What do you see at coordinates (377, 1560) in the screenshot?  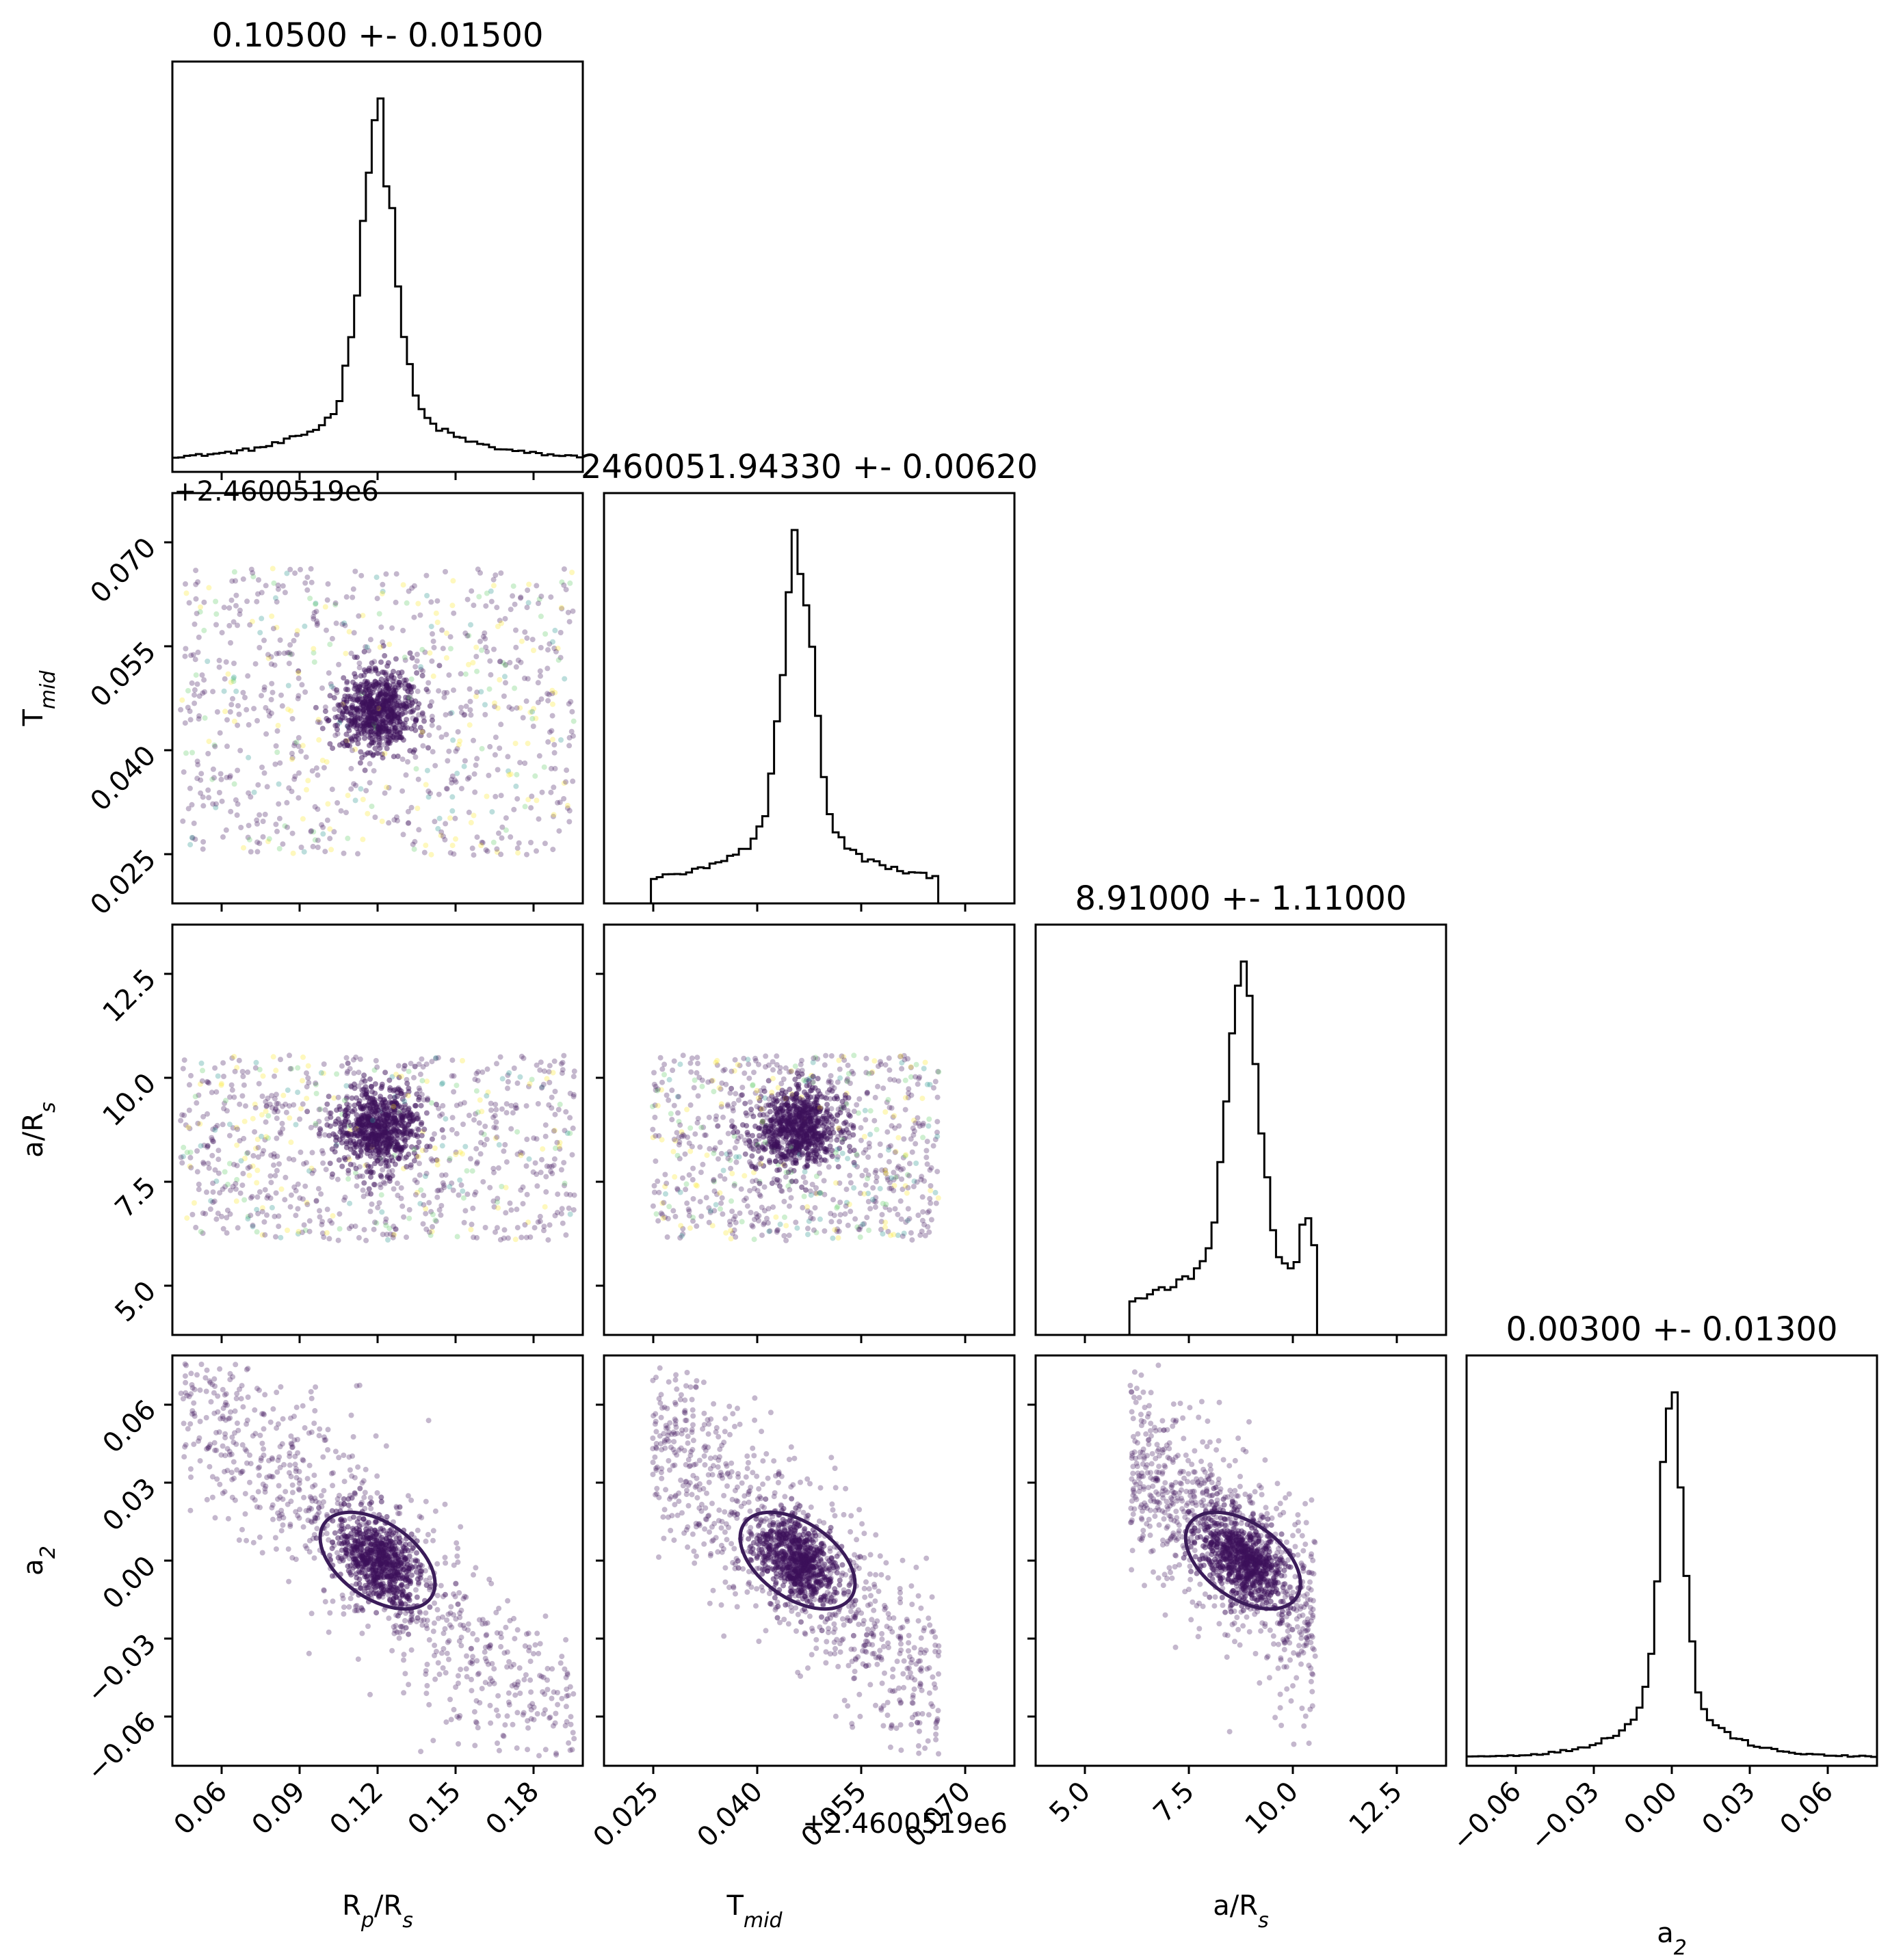 I see `scatter-points-a2-vs-rp` at bounding box center [377, 1560].